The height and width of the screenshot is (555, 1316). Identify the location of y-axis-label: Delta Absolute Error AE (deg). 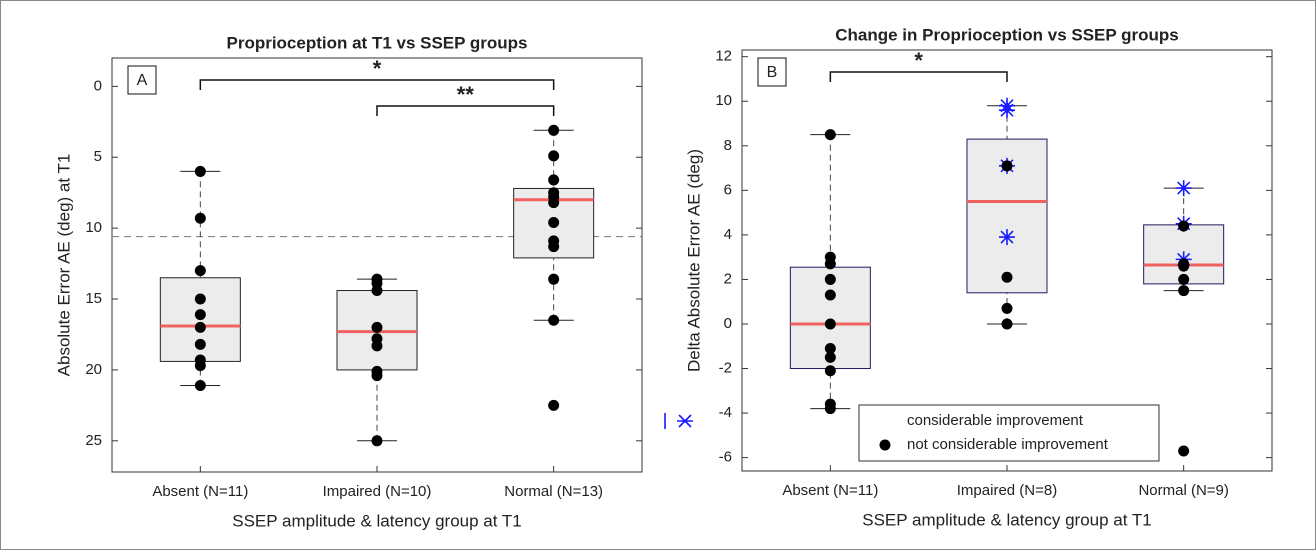
(693, 260).